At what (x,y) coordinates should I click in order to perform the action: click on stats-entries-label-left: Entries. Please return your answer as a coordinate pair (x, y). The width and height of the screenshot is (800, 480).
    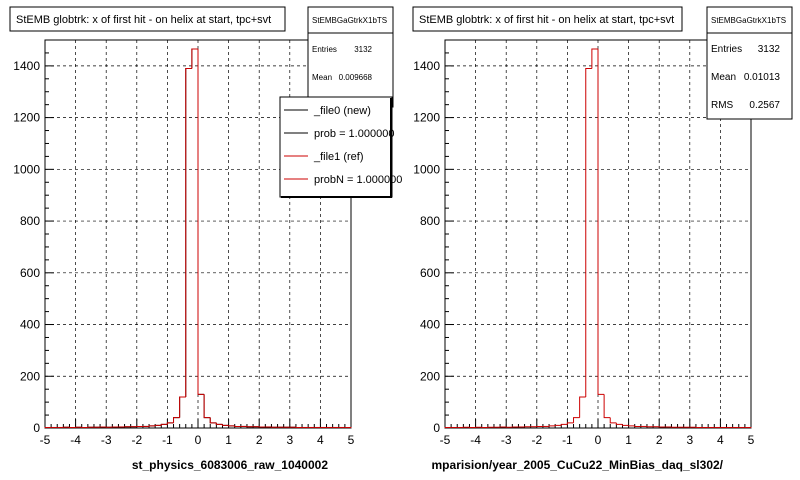
    Looking at the image, I should click on (324, 49).